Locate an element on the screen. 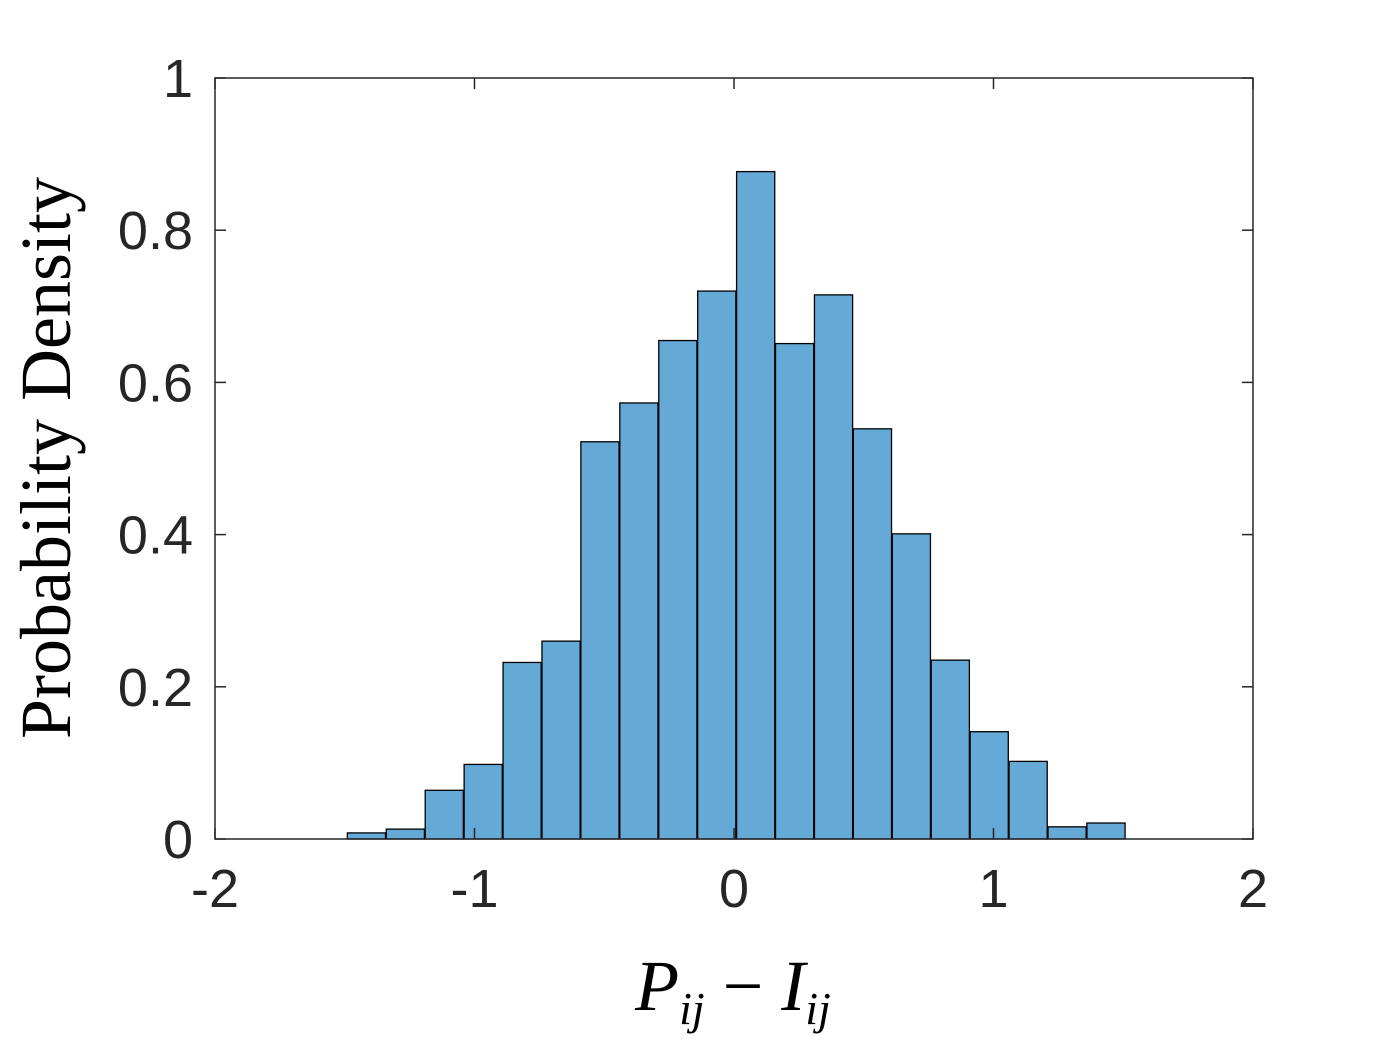  y-tick-label: 0.4 is located at coordinates (155, 536).